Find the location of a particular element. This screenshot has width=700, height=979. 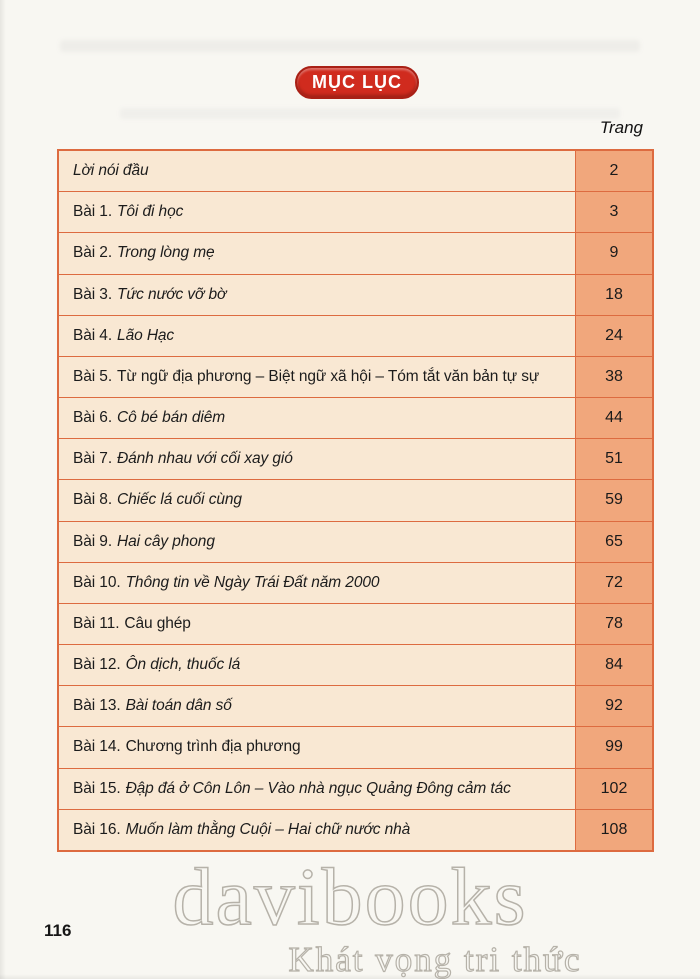

toc-row: Bài 13. Bài toán dân số 92 is located at coordinates (355, 707).